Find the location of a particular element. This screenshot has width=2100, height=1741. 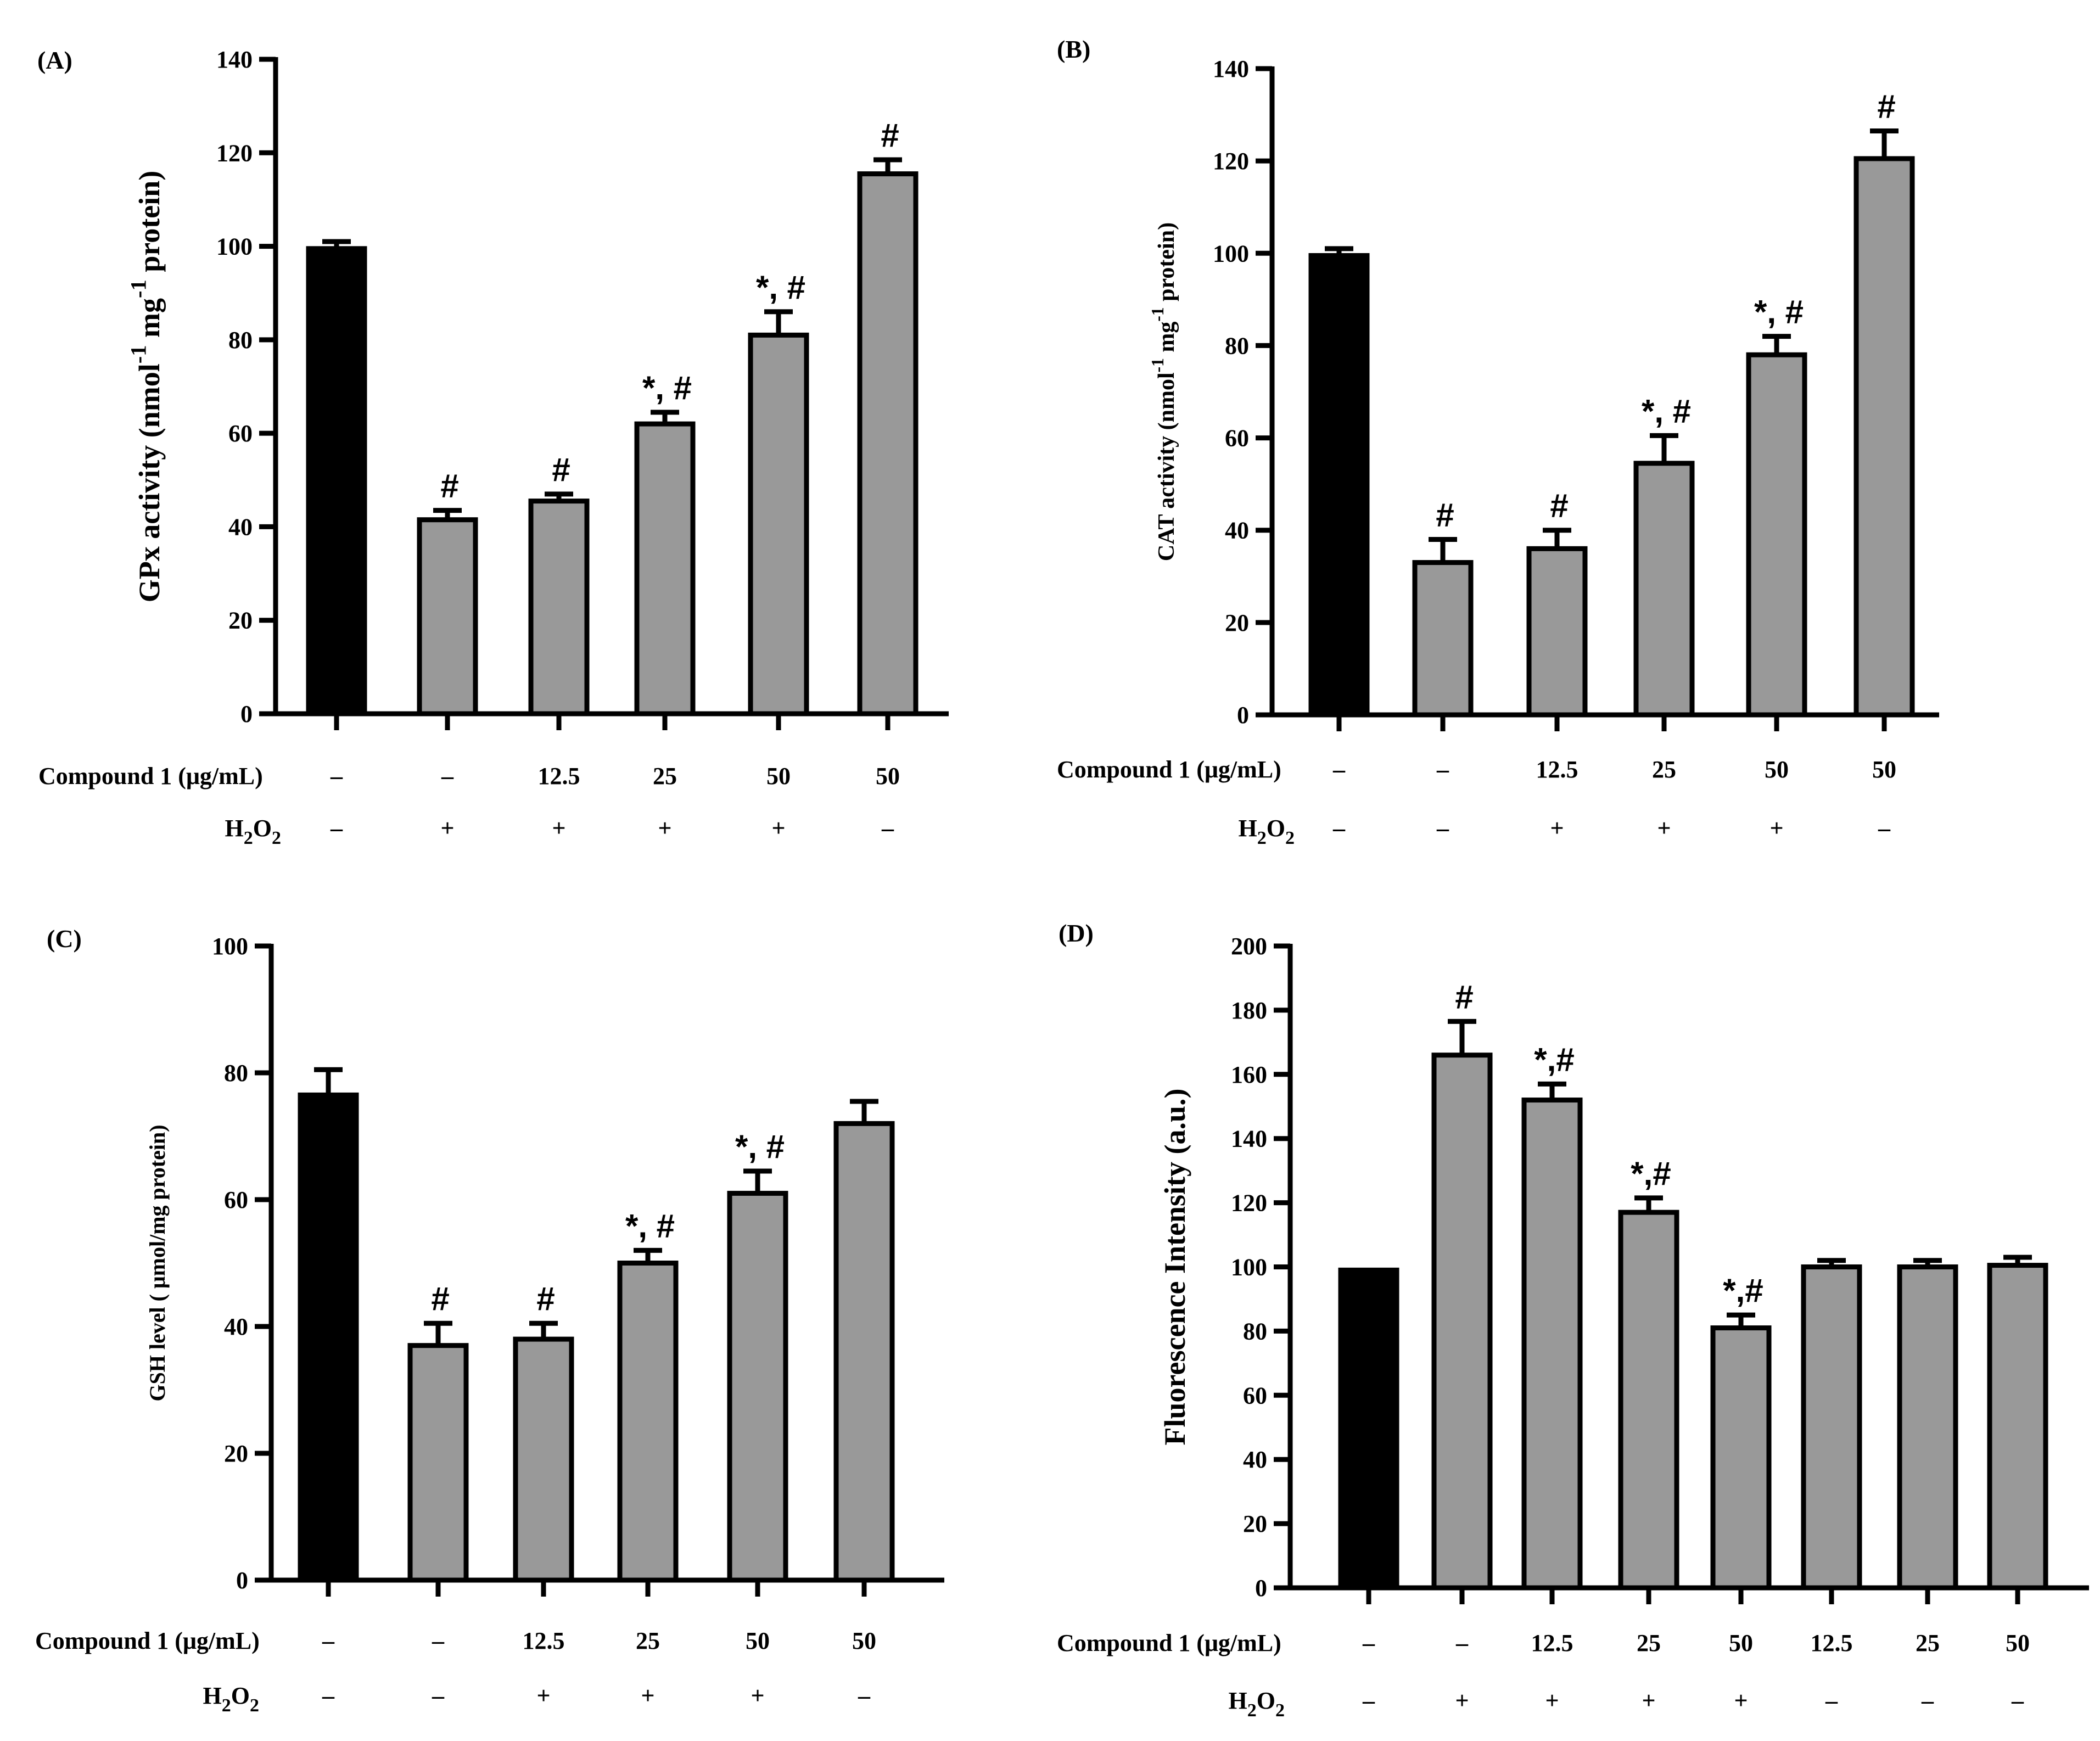

y-tick-label: 200 is located at coordinates (1249, 946).